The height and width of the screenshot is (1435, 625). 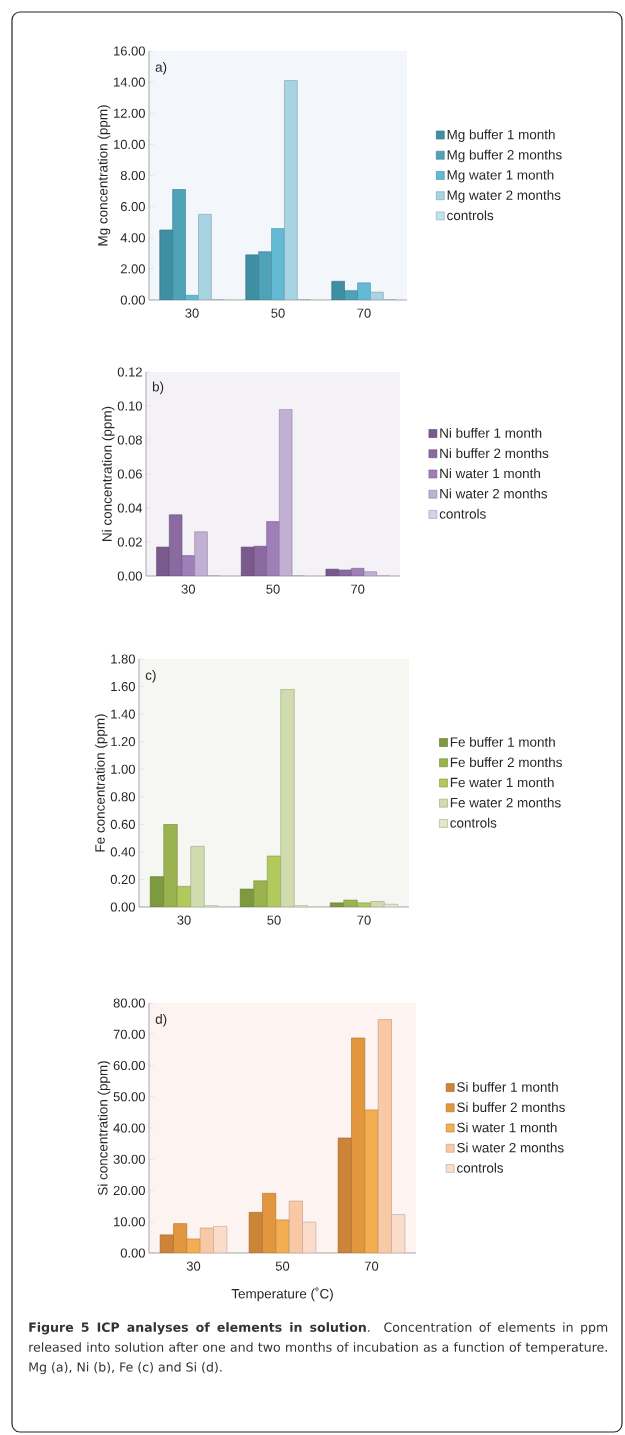 I want to click on legend-label: Mg buffer 2 months, so click(x=504, y=156).